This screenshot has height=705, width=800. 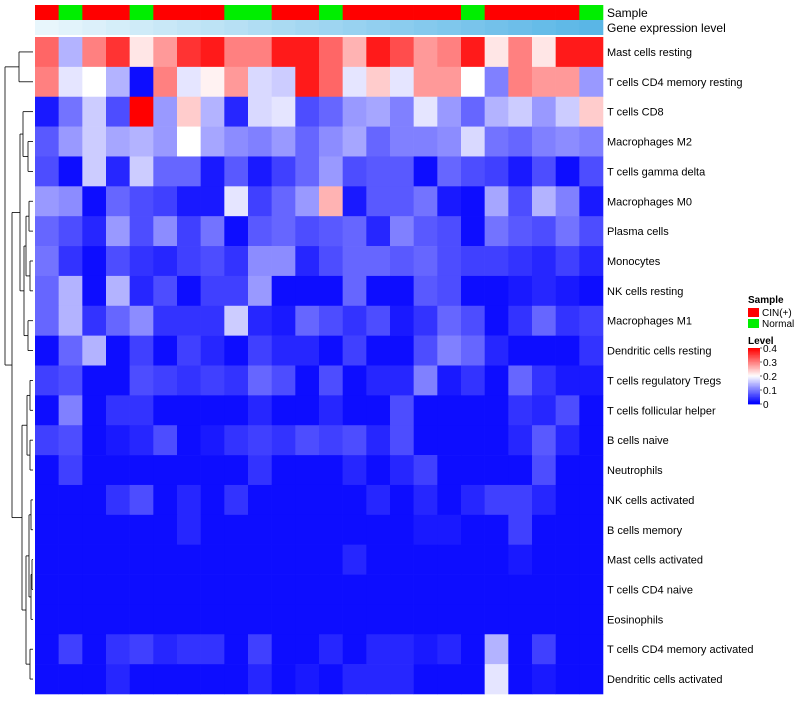 What do you see at coordinates (649, 202) in the screenshot?
I see `row-label: Macrophages M0` at bounding box center [649, 202].